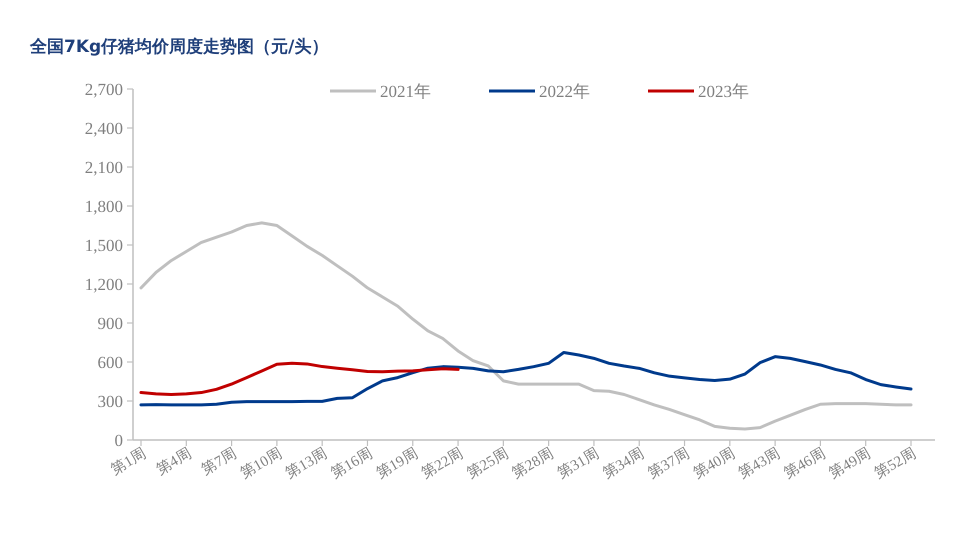  What do you see at coordinates (110, 401) in the screenshot?
I see `y-tick-label: 300` at bounding box center [110, 401].